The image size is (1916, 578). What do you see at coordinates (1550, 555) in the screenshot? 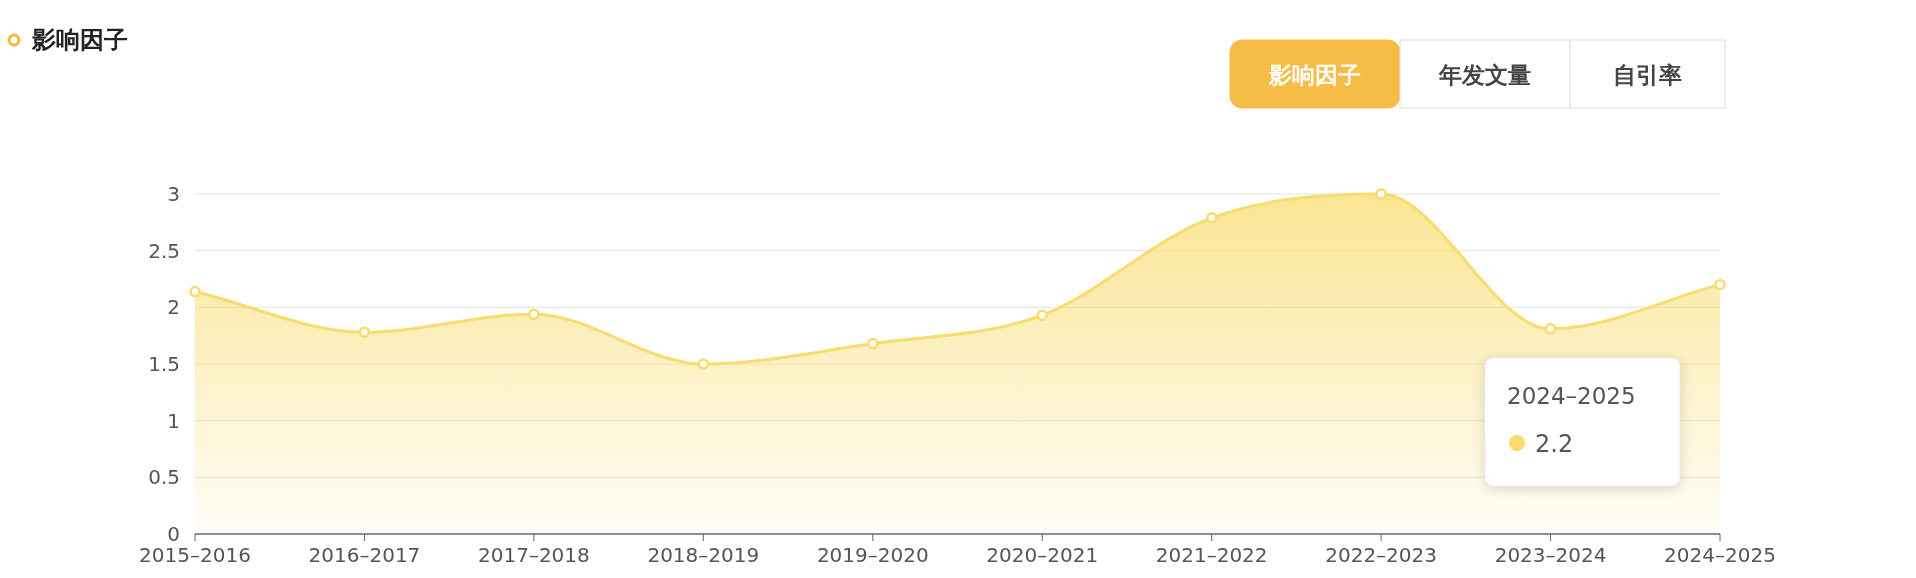
I see `x-tick-label: 2023–2024` at bounding box center [1550, 555].